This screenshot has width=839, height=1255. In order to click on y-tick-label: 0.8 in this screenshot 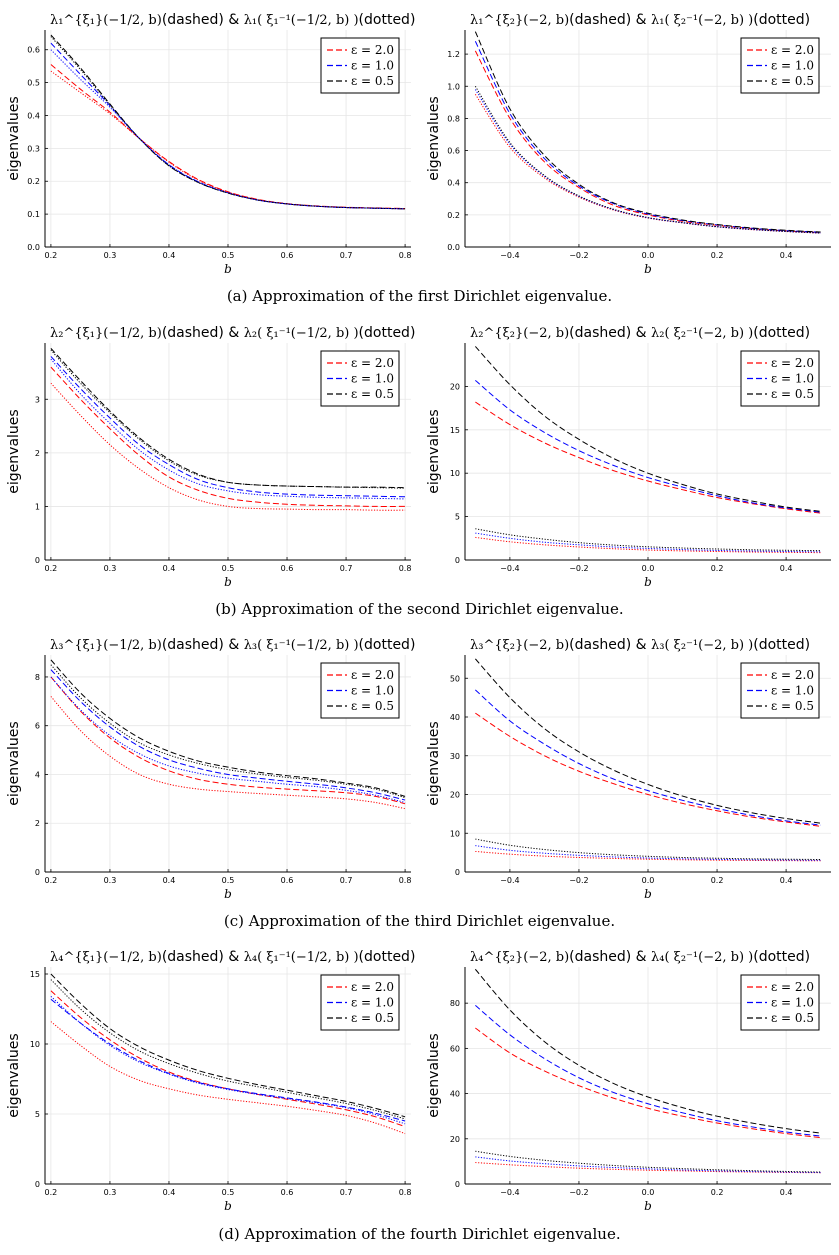, I will do `click(453, 118)`.